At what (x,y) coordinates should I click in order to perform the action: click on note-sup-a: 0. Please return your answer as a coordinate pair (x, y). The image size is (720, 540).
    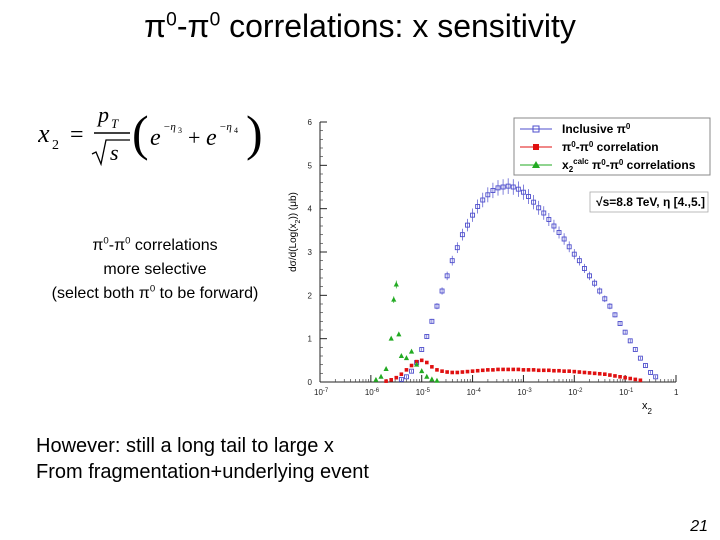
    Looking at the image, I should click on (106, 241).